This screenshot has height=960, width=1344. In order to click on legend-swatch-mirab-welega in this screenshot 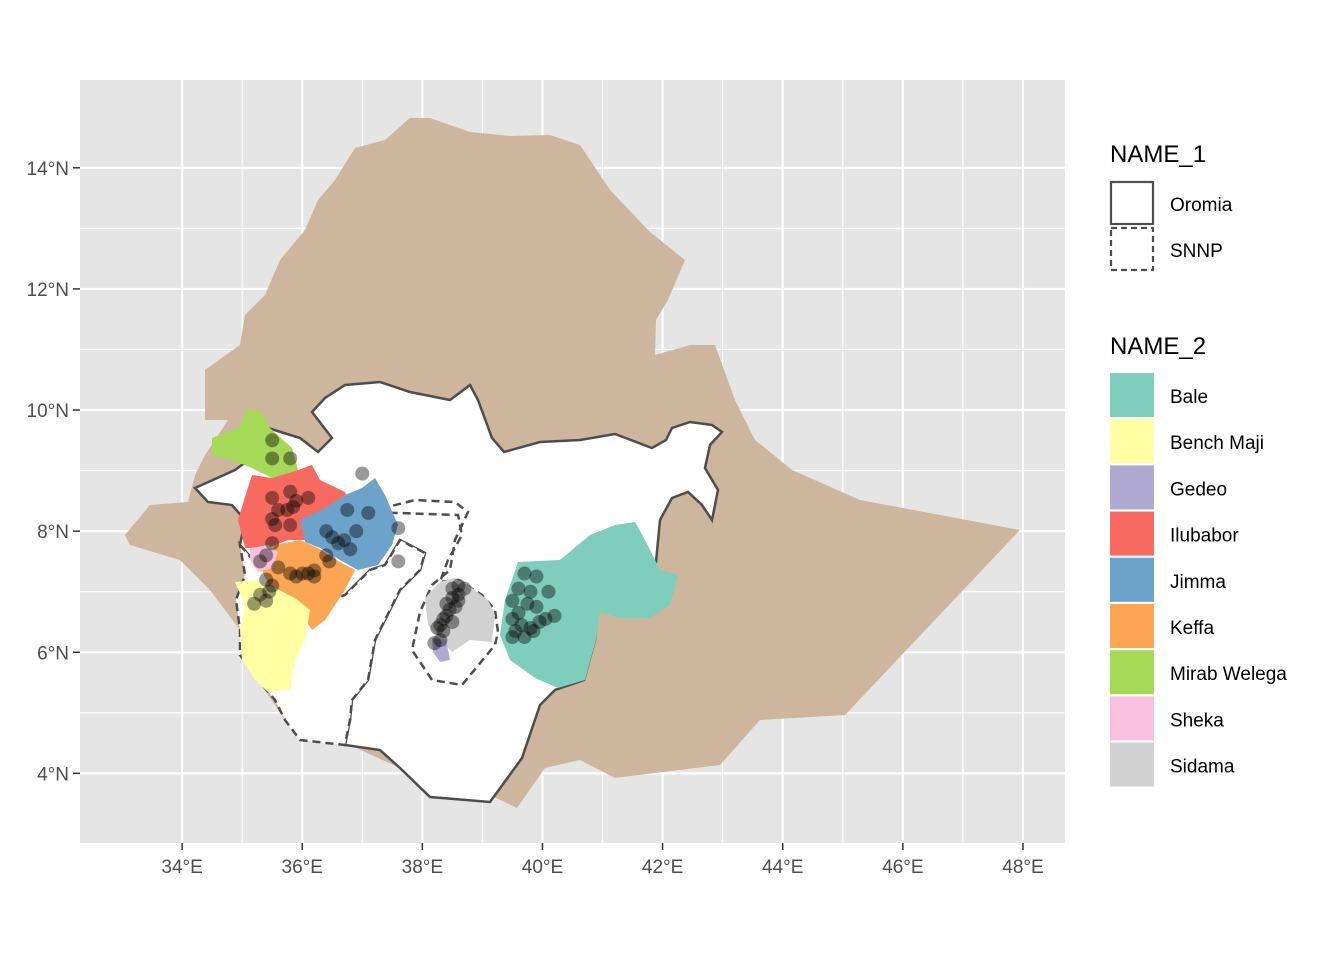, I will do `click(1132, 672)`.